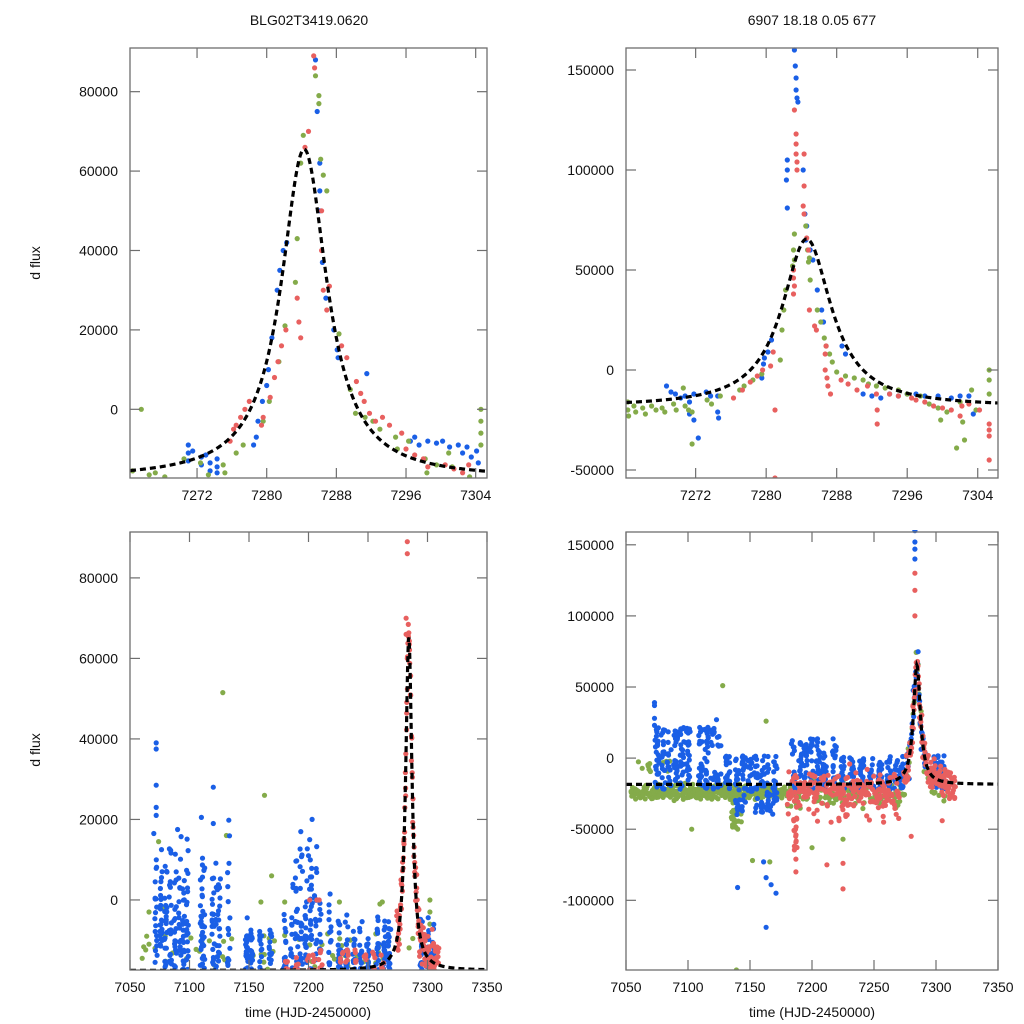  Describe the element at coordinates (189, 987) in the screenshot. I see `x-tick-label: 7100` at that location.